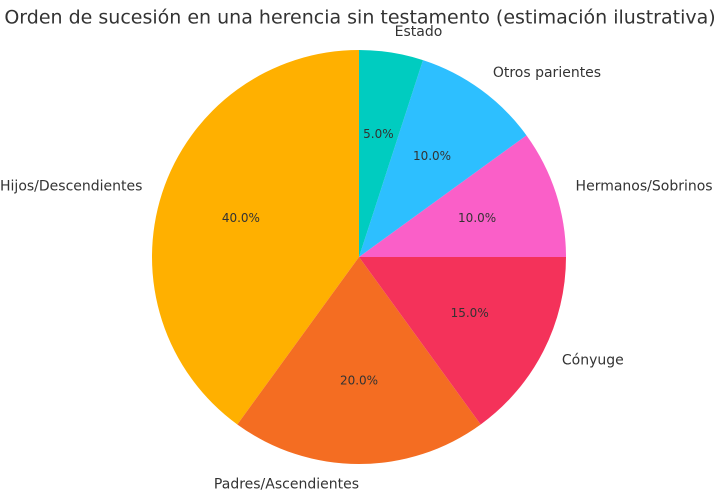  Describe the element at coordinates (419, 32) in the screenshot. I see `slice-label: Estado` at that location.